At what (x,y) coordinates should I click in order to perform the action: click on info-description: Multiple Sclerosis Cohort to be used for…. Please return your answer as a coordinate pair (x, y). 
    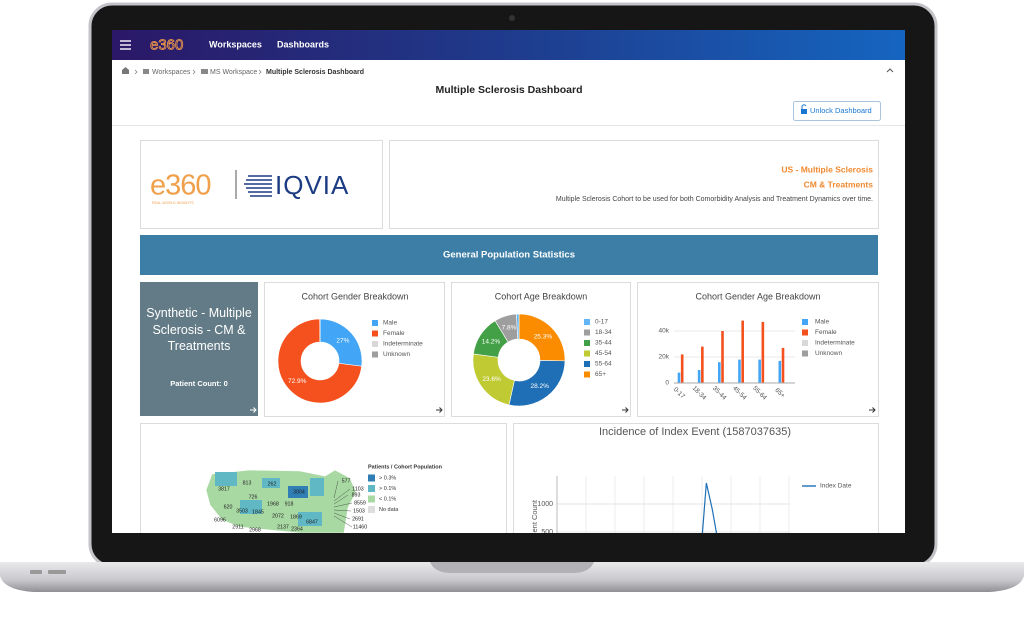
    Looking at the image, I should click on (714, 199).